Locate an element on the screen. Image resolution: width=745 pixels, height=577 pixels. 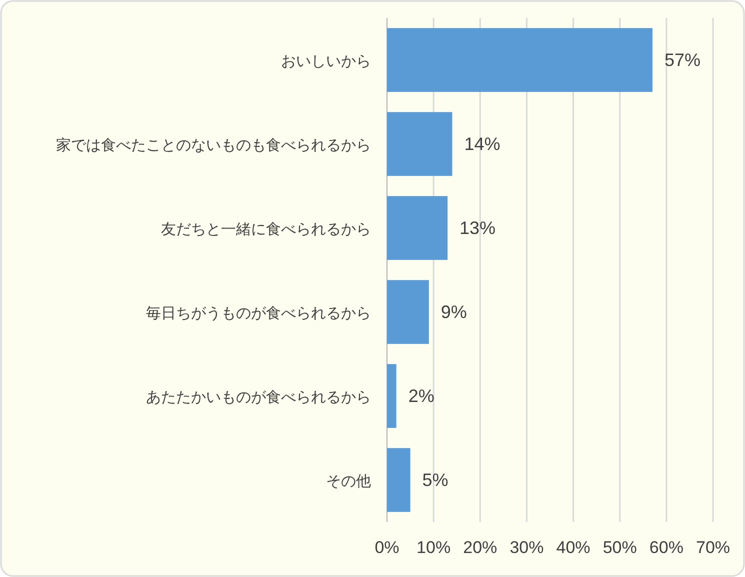
x-tick-label: 60% is located at coordinates (666, 547).